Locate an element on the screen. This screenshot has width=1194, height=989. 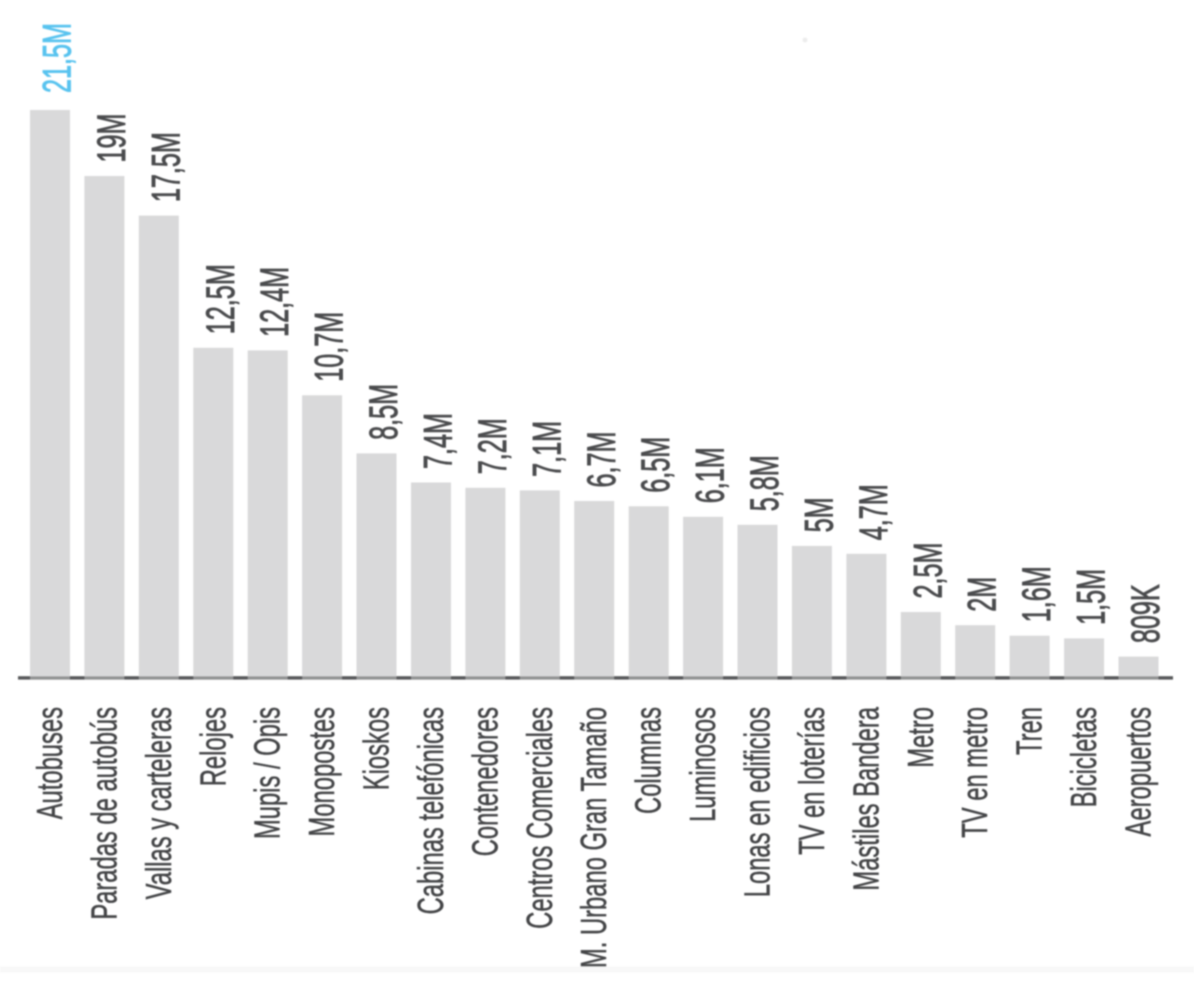
svg-text: Relojes is located at coordinates (213, 746).